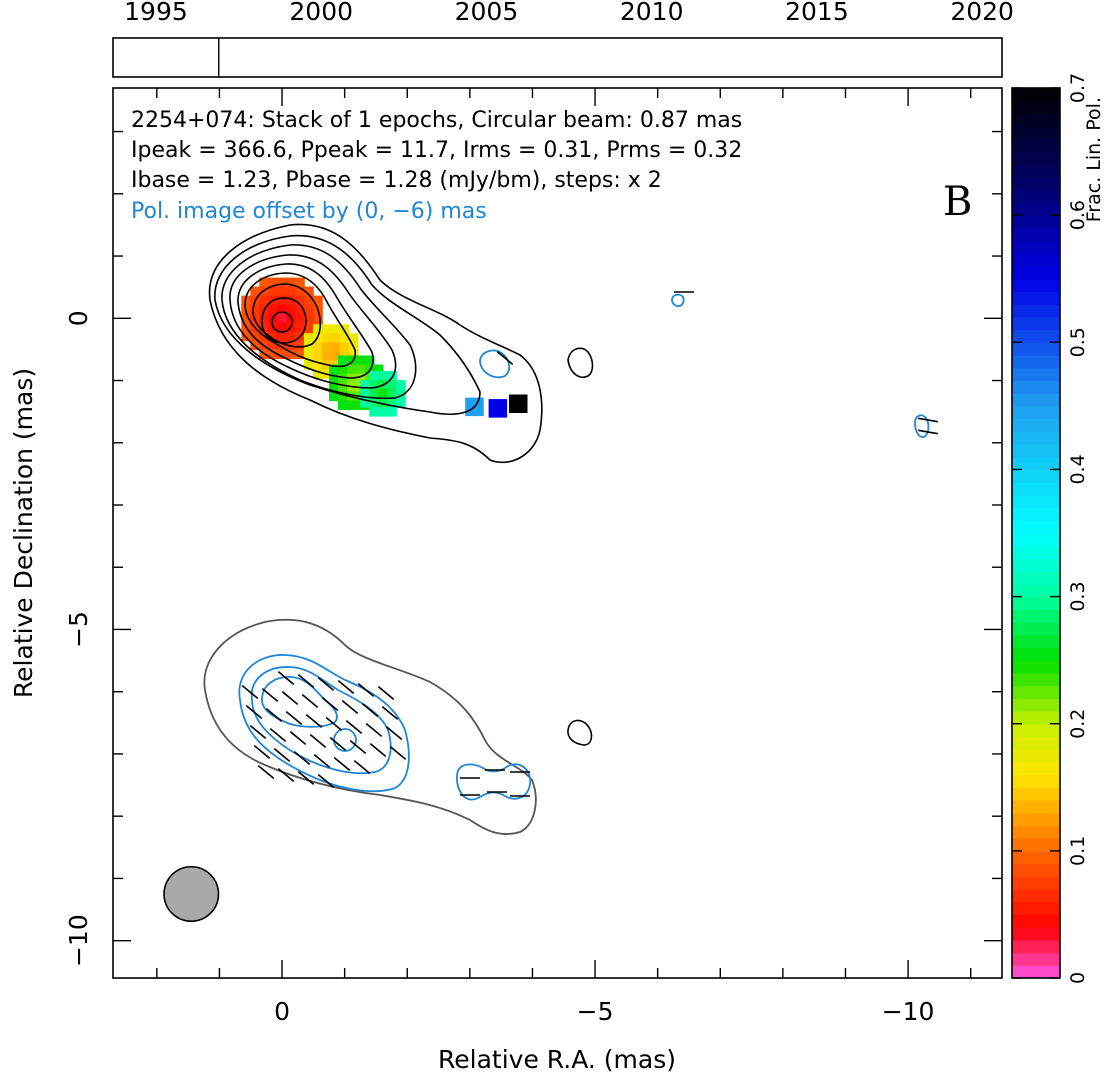  I want to click on colorbar-tick-label: 0, so click(1078, 978).